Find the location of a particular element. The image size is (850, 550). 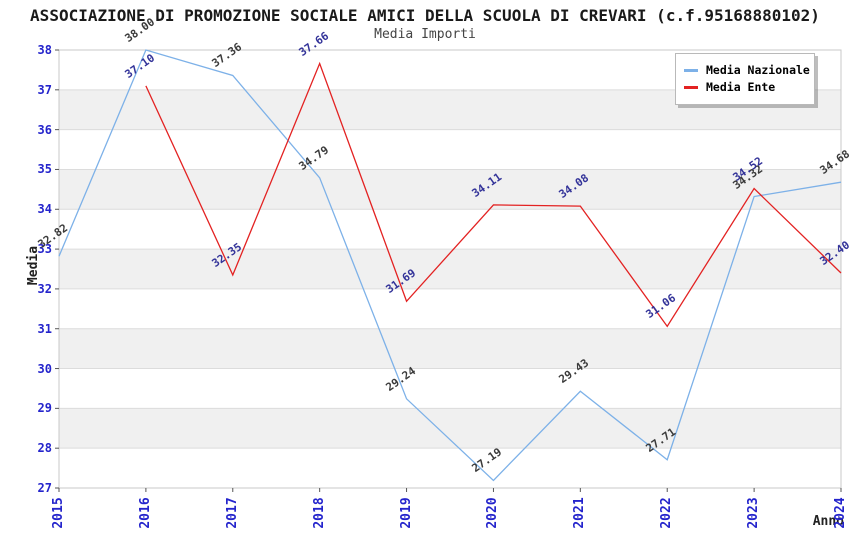

y-tick-label: 35 is located at coordinates (44, 169).